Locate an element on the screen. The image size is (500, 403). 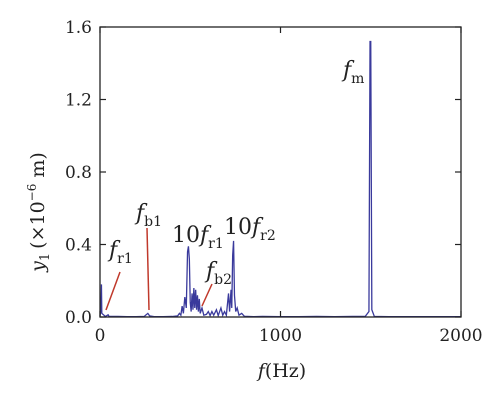
annotation-fr1-pointer is located at coordinates (113, 291).